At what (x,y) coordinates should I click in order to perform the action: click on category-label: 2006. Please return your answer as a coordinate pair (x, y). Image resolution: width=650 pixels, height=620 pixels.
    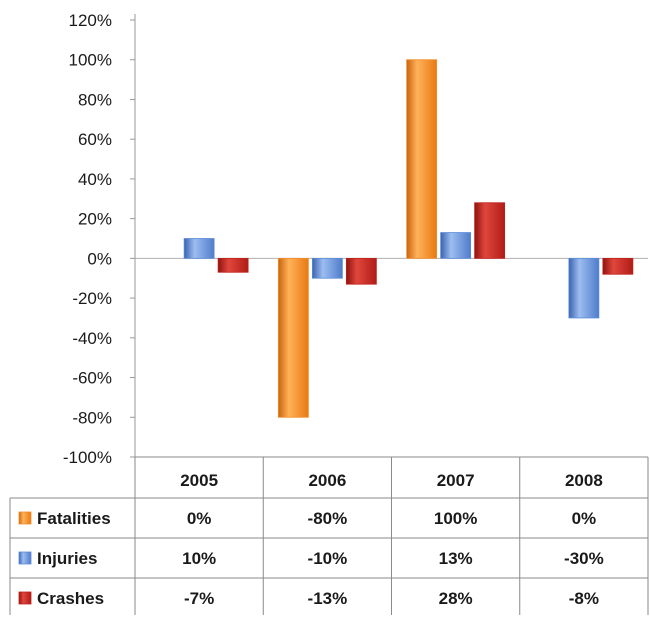
    Looking at the image, I should click on (327, 480).